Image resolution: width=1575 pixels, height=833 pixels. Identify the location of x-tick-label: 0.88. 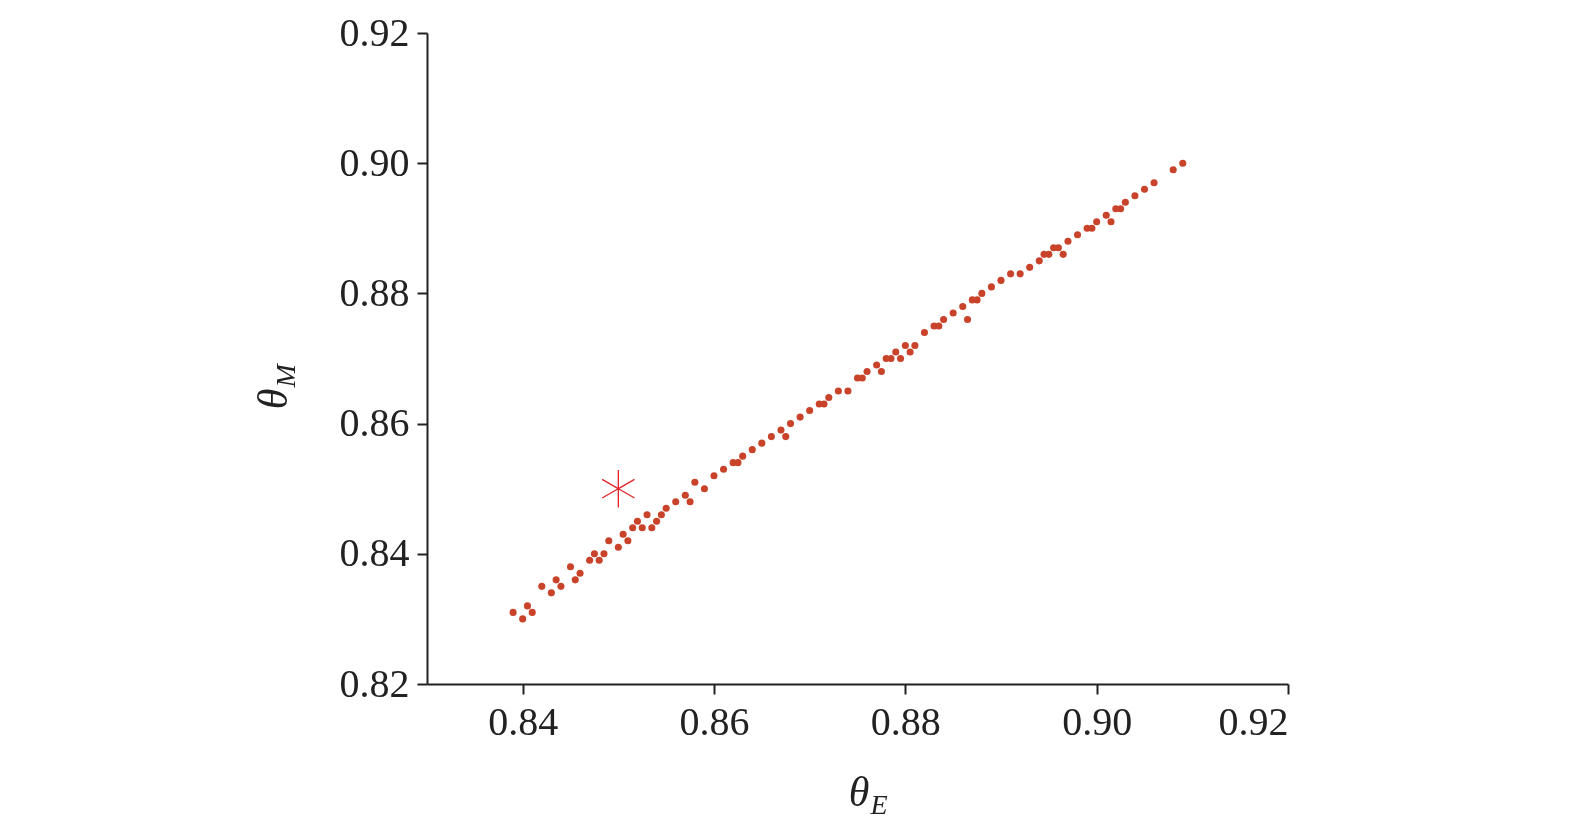
(905, 721).